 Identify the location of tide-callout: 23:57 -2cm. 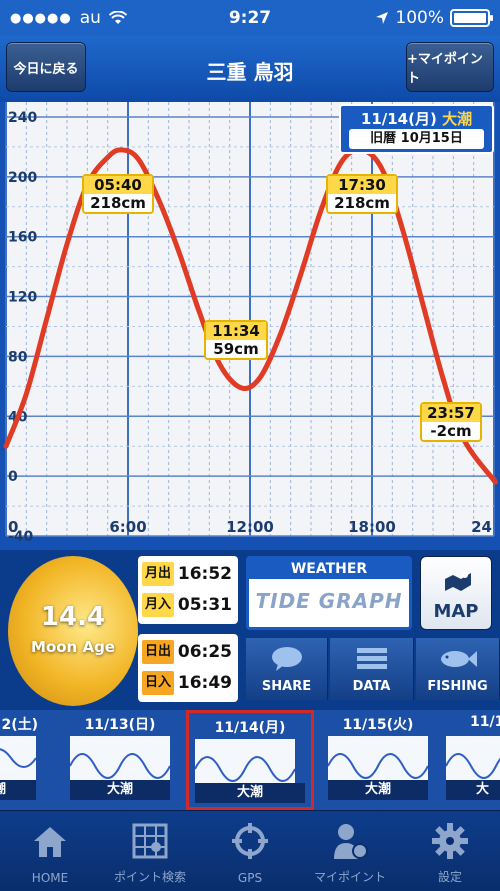
(451, 422).